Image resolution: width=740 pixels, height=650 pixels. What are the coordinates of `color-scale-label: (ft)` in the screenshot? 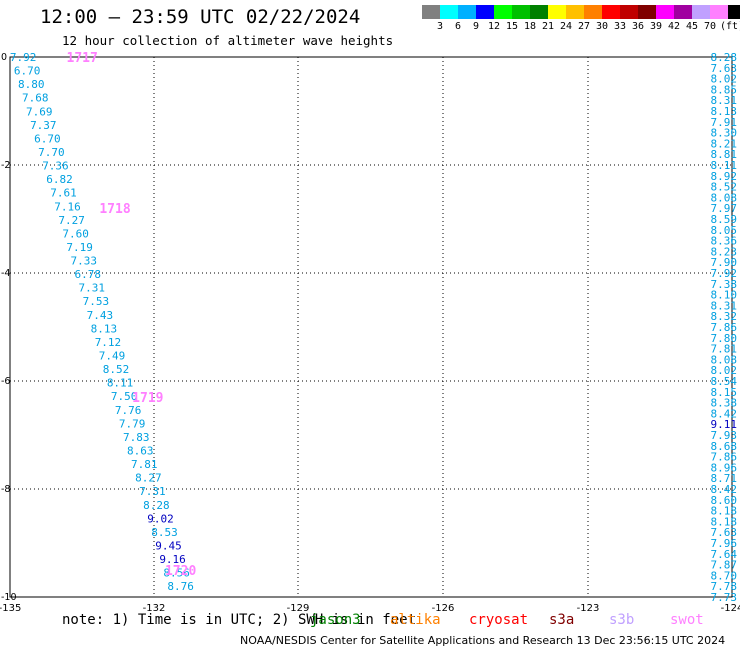 It's located at (729, 26).